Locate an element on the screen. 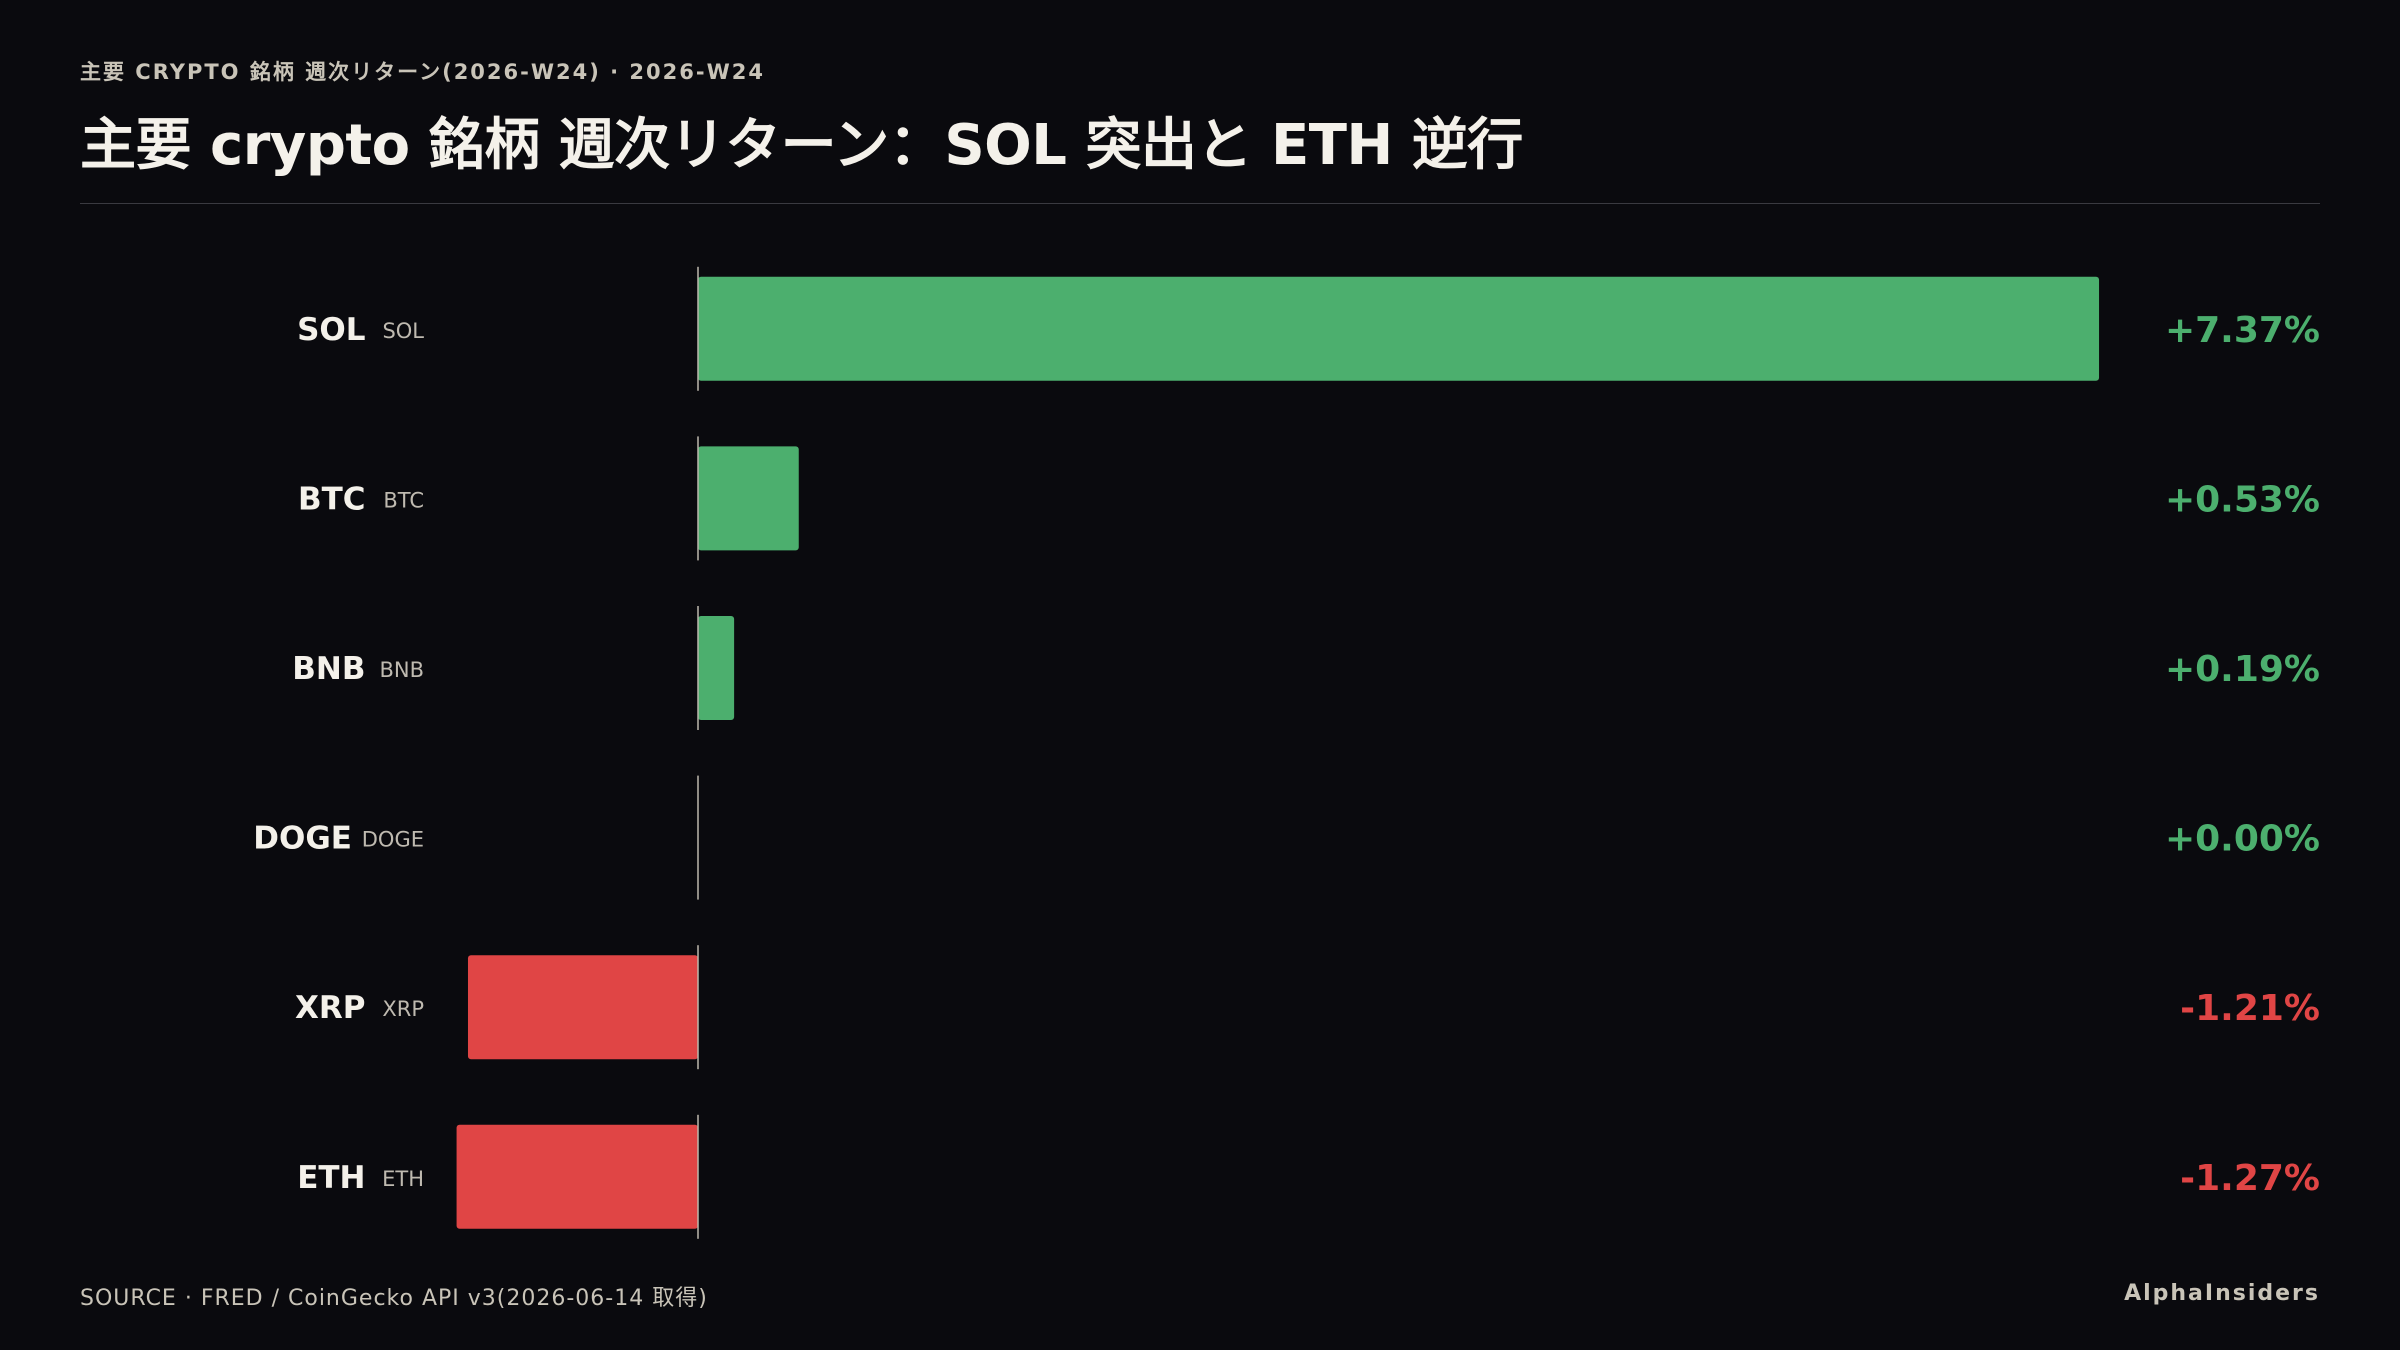 This screenshot has height=1350, width=2400. bar-xrp is located at coordinates (582, 1007).